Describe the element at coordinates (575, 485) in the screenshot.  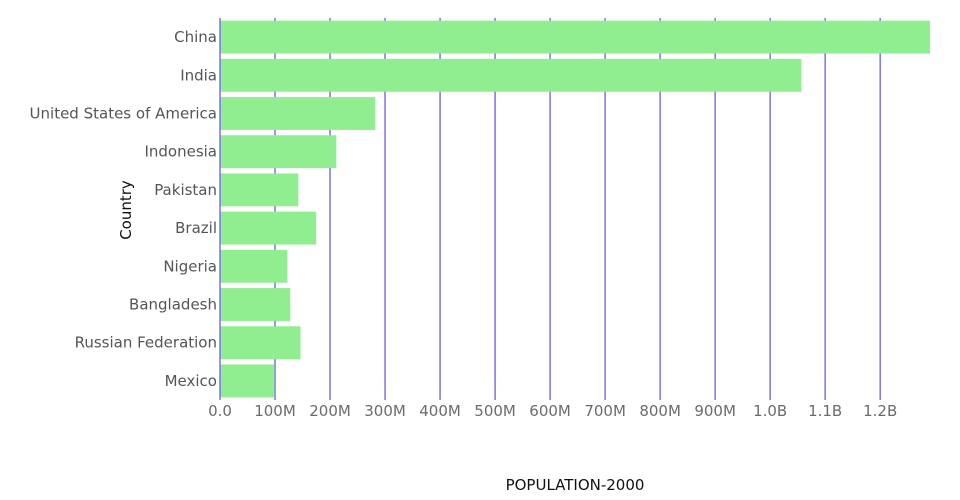
I see `x-axis-title: POPULATION-2000` at that location.